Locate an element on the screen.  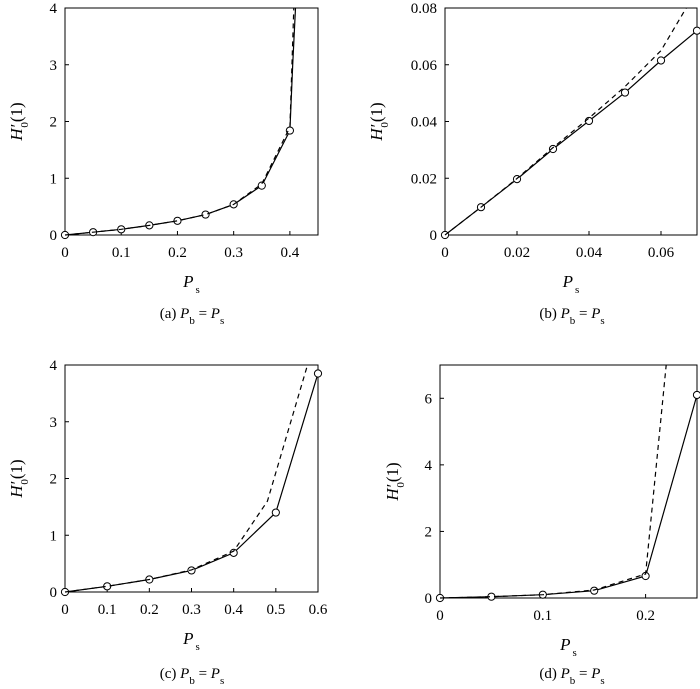
x-tick-label: 0.02 is located at coordinates (517, 253).